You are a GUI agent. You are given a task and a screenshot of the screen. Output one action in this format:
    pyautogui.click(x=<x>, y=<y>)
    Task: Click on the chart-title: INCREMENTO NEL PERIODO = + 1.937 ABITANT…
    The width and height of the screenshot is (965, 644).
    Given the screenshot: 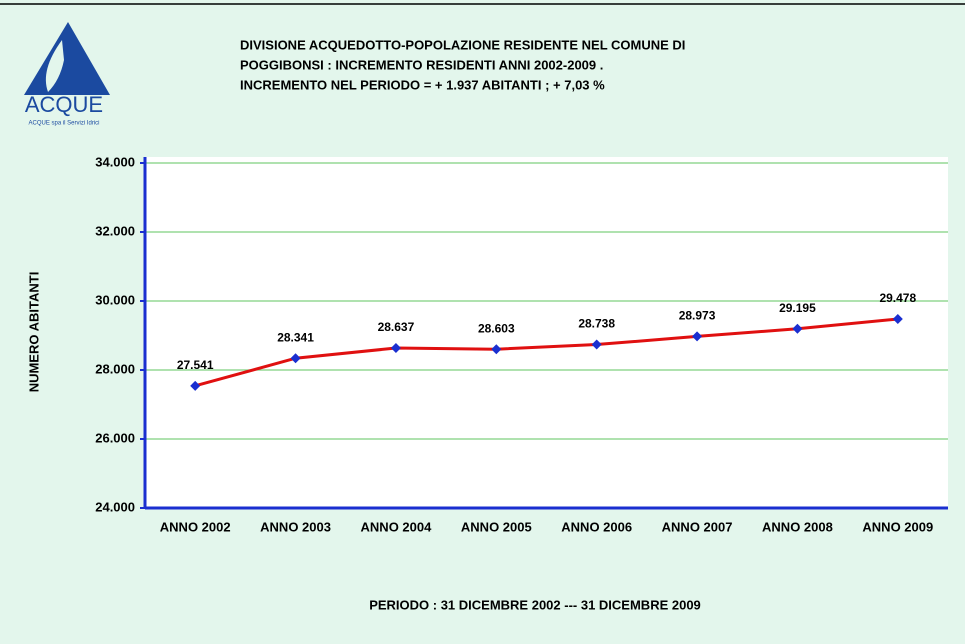 What is the action you would take?
    pyautogui.click(x=422, y=84)
    